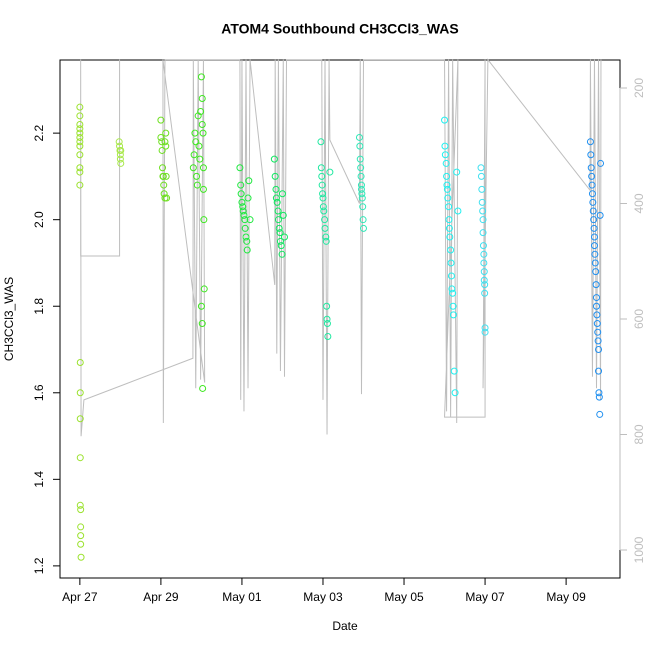  I want to click on y2-tick-label: 400, so click(639, 203).